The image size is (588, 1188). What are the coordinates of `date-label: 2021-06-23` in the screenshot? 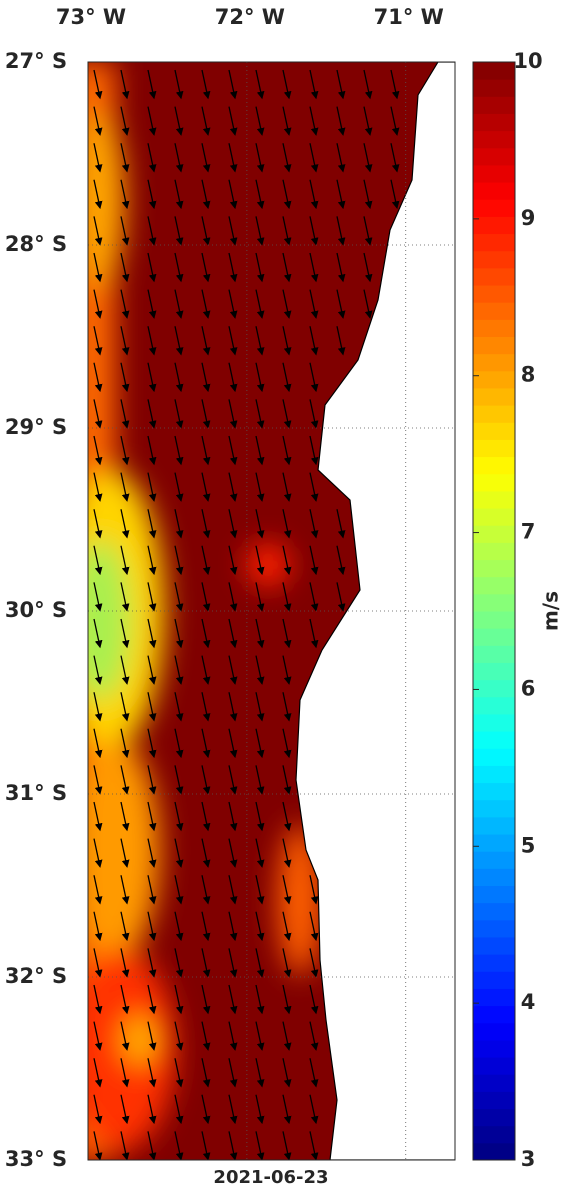 It's located at (270, 1177).